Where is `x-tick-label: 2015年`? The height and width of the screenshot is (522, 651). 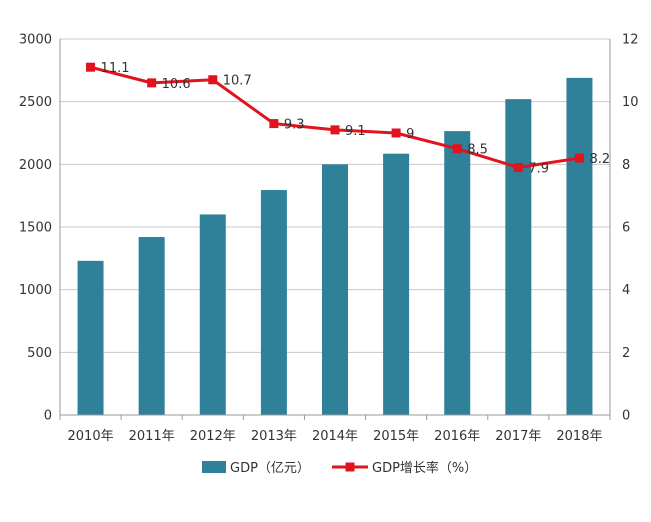 x-tick-label: 2015年 is located at coordinates (396, 436).